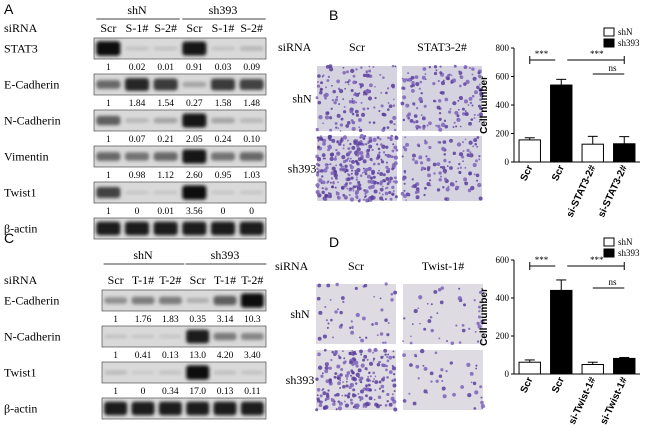 This screenshot has height=436, width=650. I want to click on row-label-shn: shN, so click(300, 314).